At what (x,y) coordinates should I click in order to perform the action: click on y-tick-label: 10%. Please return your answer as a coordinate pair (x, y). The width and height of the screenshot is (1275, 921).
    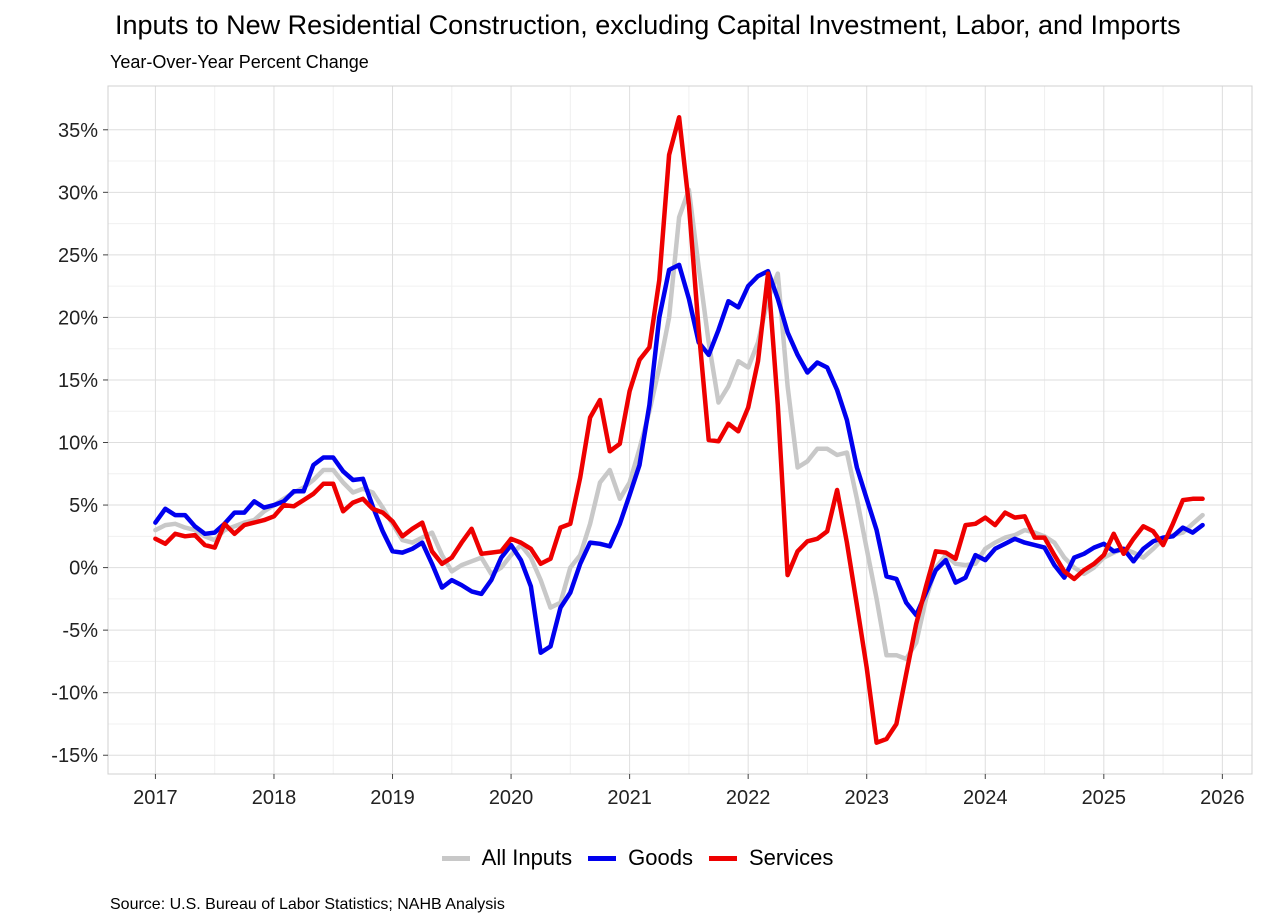
    Looking at the image, I should click on (78, 444).